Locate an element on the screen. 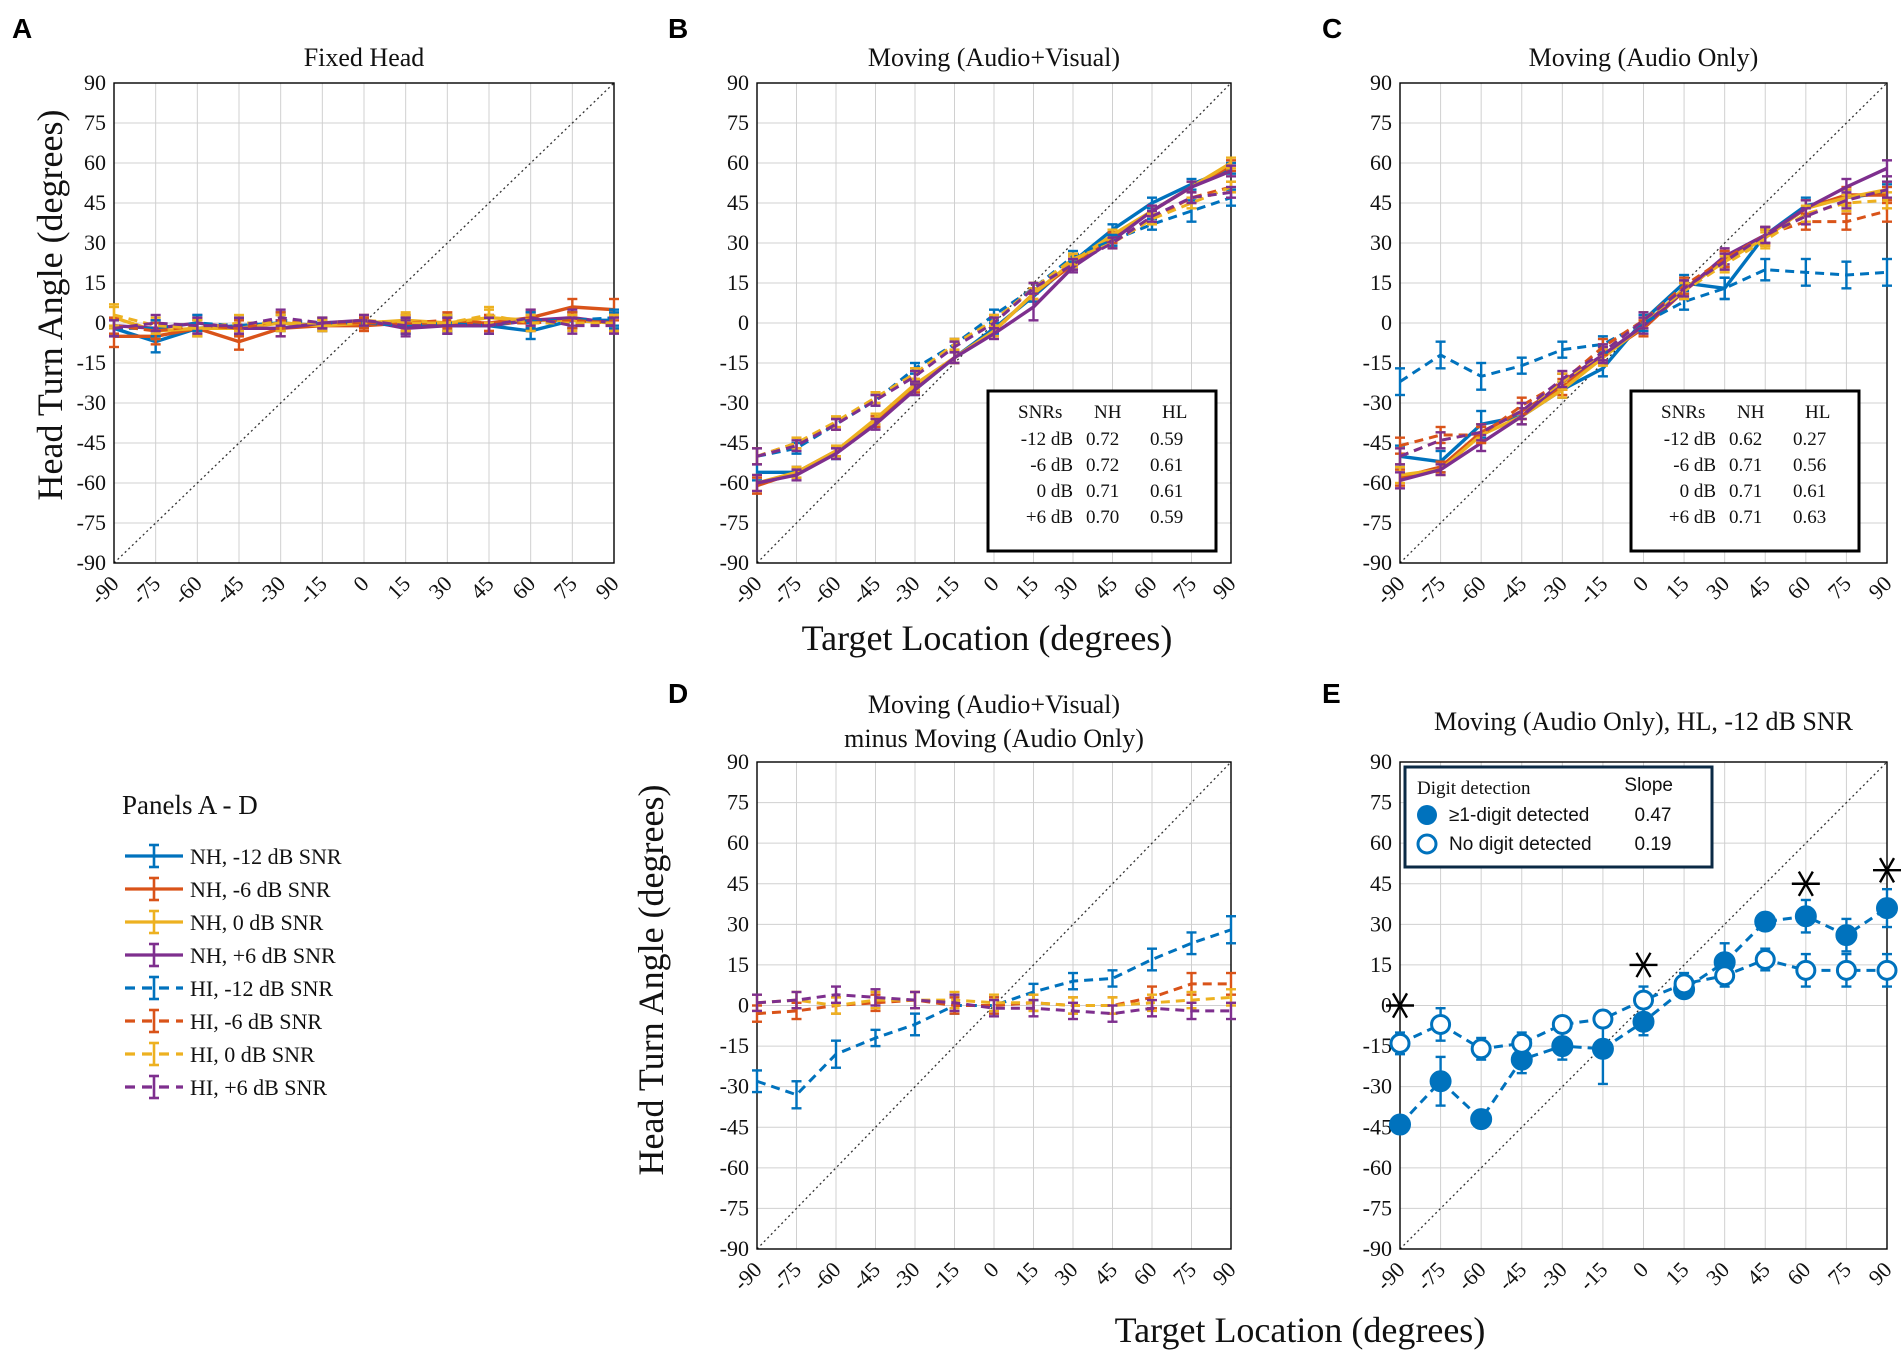 The image size is (1901, 1358). y-tick-label: -30 is located at coordinates (1377, 402).